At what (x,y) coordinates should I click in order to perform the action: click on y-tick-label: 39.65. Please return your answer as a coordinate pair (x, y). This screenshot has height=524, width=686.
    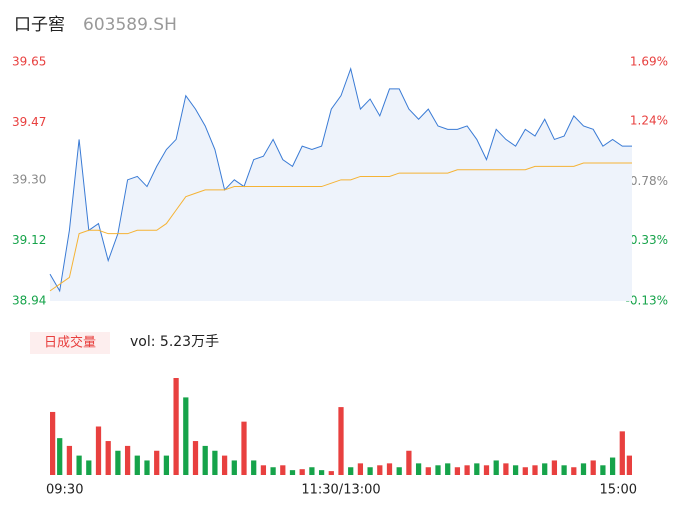
    Looking at the image, I should click on (29, 62).